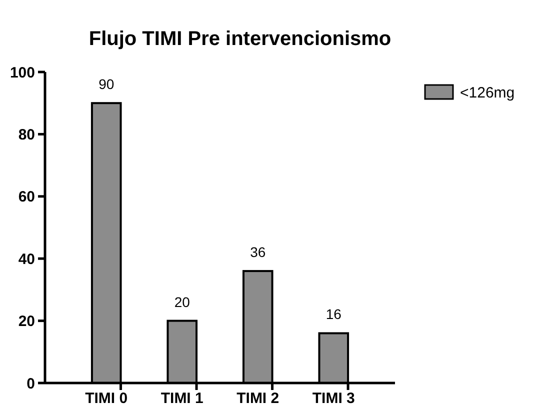 The height and width of the screenshot is (420, 538). Describe the element at coordinates (26, 321) in the screenshot. I see `y-tick-label: 20` at that location.